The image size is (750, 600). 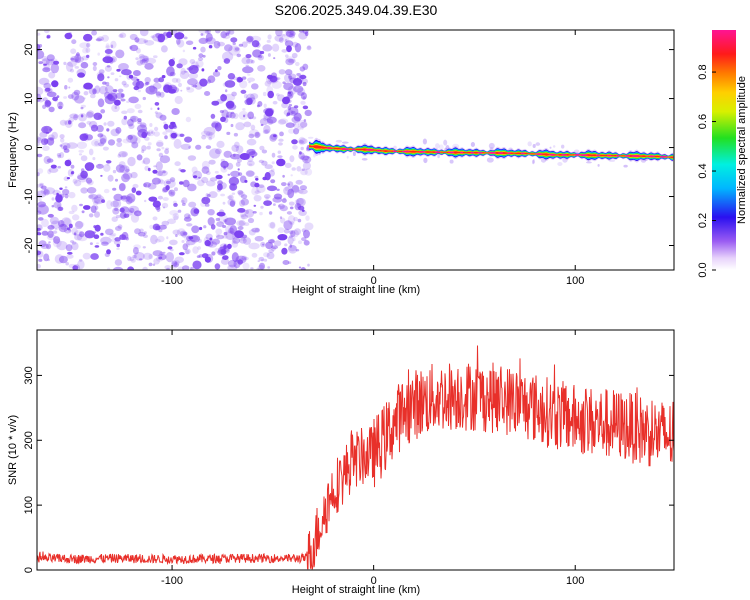 I want to click on y-tick-label: 300, so click(x=29, y=375).